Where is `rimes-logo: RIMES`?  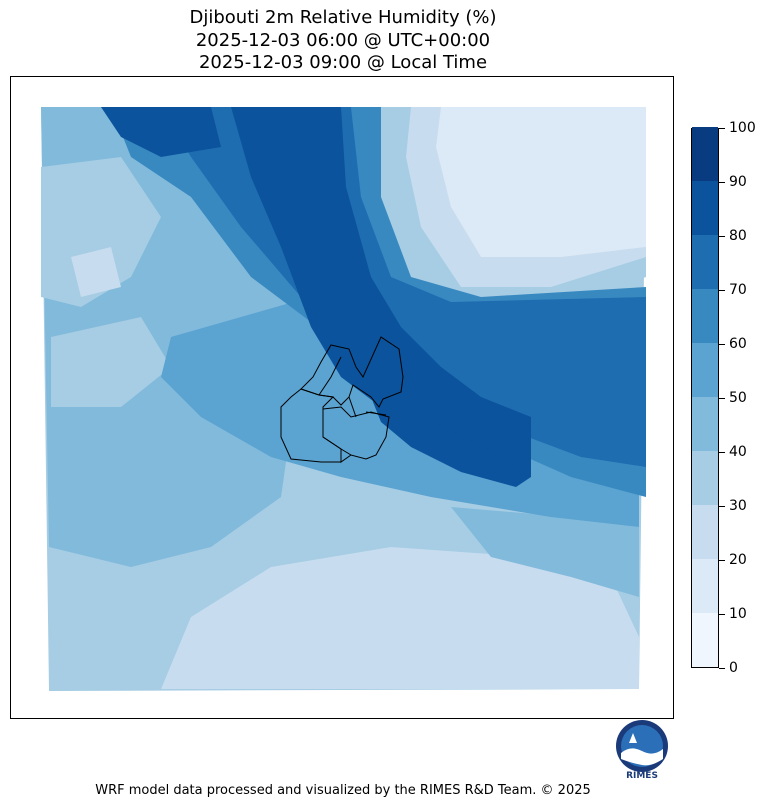
rimes-logo: RIMES is located at coordinates (642, 752).